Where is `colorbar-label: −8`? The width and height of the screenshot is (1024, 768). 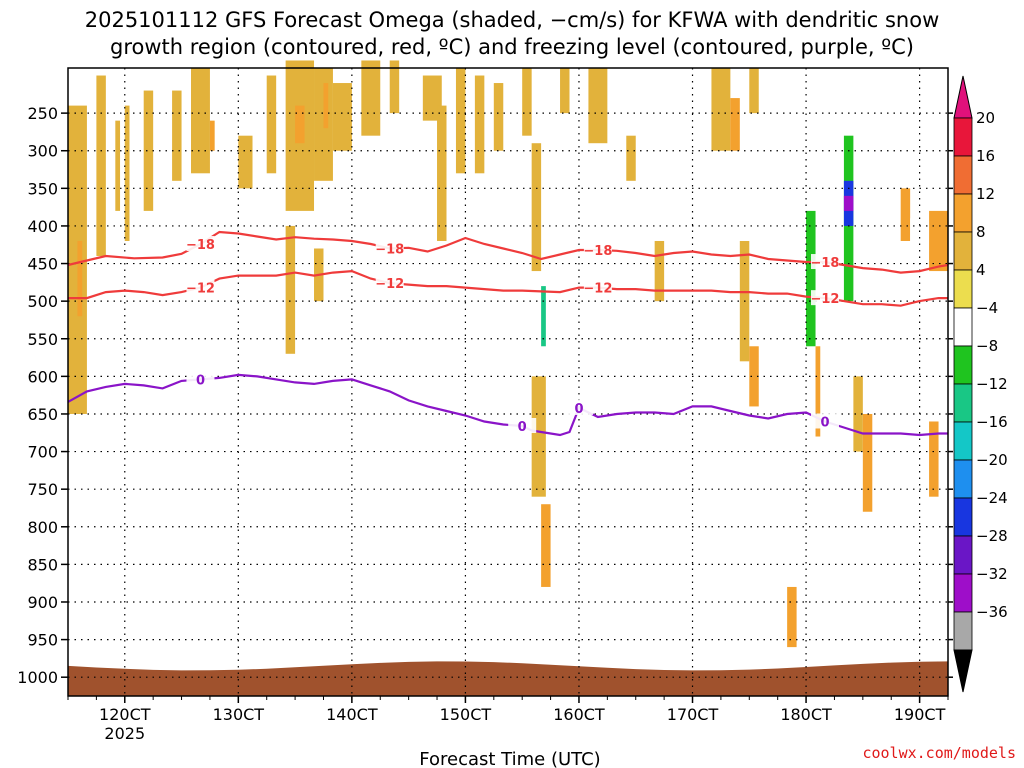
colorbar-label: −8 is located at coordinates (987, 346).